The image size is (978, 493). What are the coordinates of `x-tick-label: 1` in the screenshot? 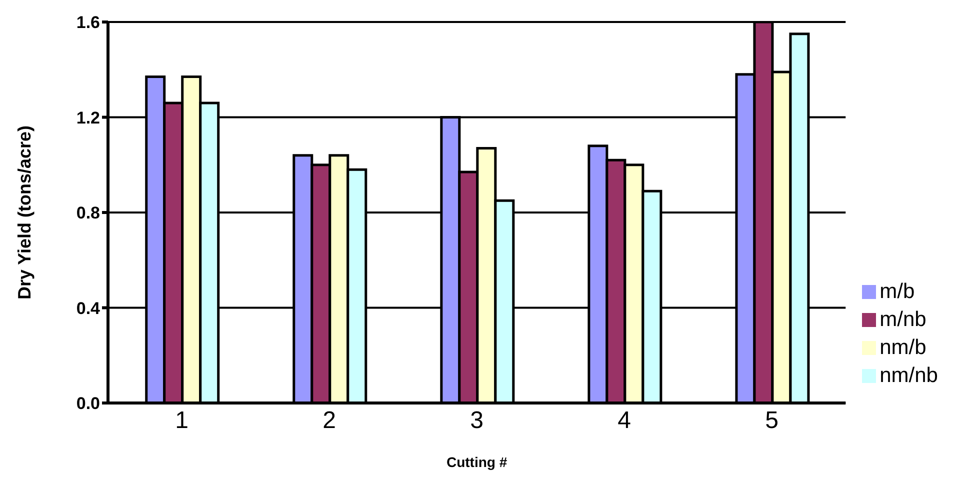 It's located at (181, 420).